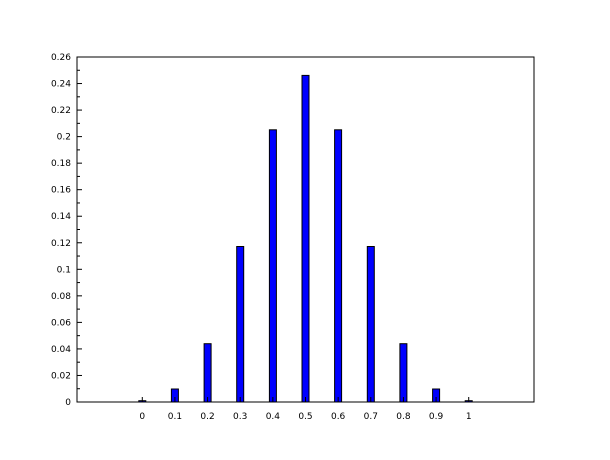 The height and width of the screenshot is (460, 610). Describe the element at coordinates (61, 350) in the screenshot. I see `y-tick-label: 0.04` at that location.